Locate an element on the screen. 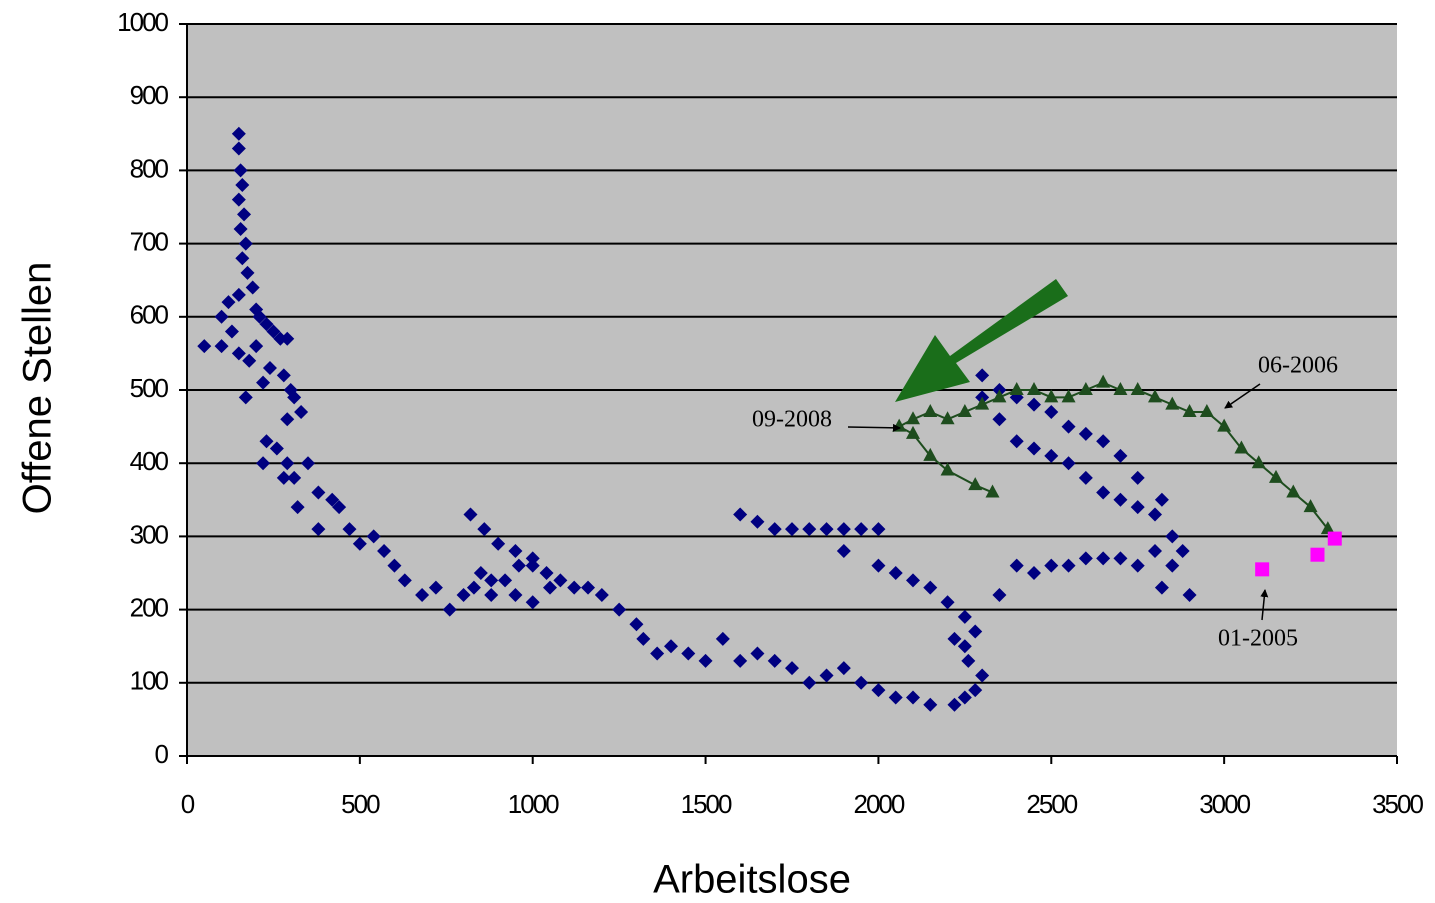  y-tick-label: 0 is located at coordinates (162, 754).